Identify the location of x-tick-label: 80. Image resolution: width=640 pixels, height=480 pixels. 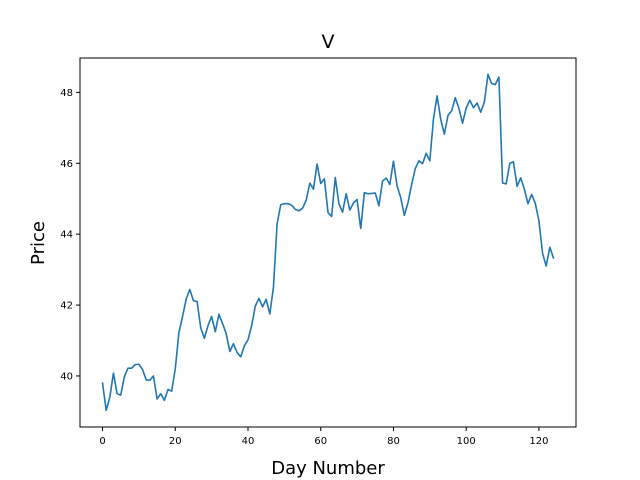
(393, 441).